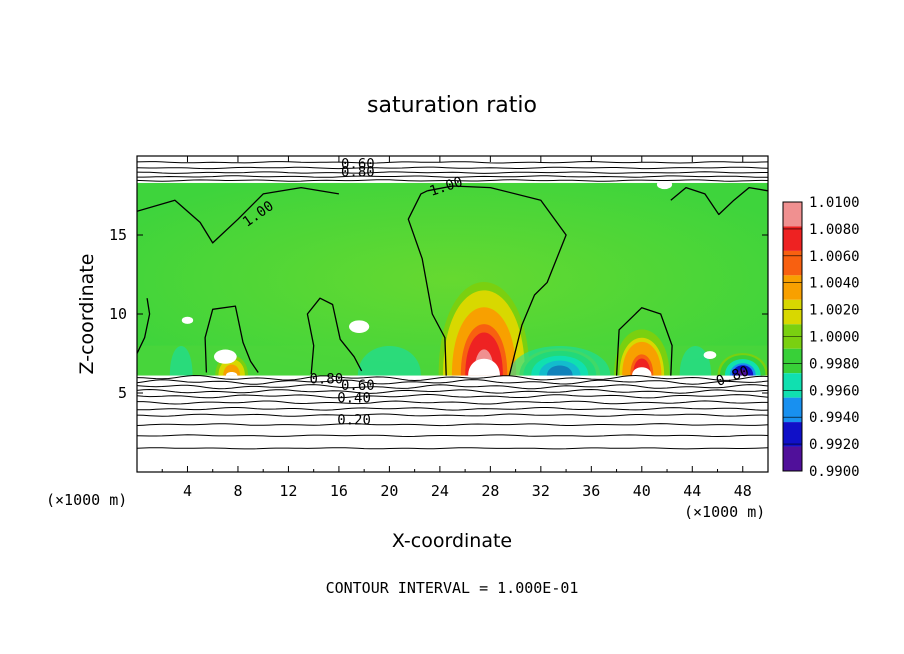  I want to click on colorbar-label: 0.9900, so click(834, 472).